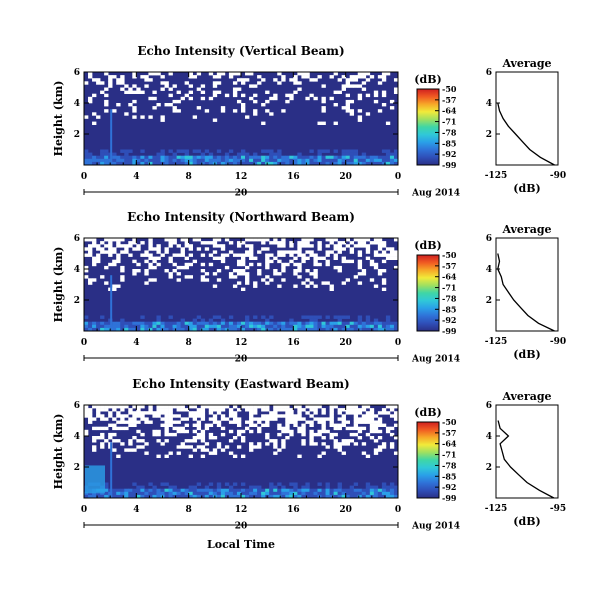 Image resolution: width=615 pixels, height=598 pixels. What do you see at coordinates (241, 360) in the screenshot?
I see `date-tick-label: 20` at bounding box center [241, 360].